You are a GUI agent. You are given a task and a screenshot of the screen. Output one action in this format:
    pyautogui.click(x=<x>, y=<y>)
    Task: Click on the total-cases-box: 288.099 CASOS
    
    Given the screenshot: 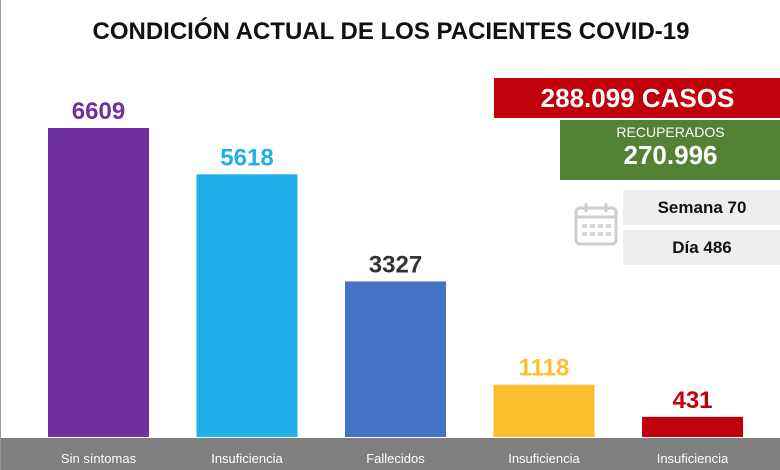 What is the action you would take?
    pyautogui.click(x=637, y=98)
    